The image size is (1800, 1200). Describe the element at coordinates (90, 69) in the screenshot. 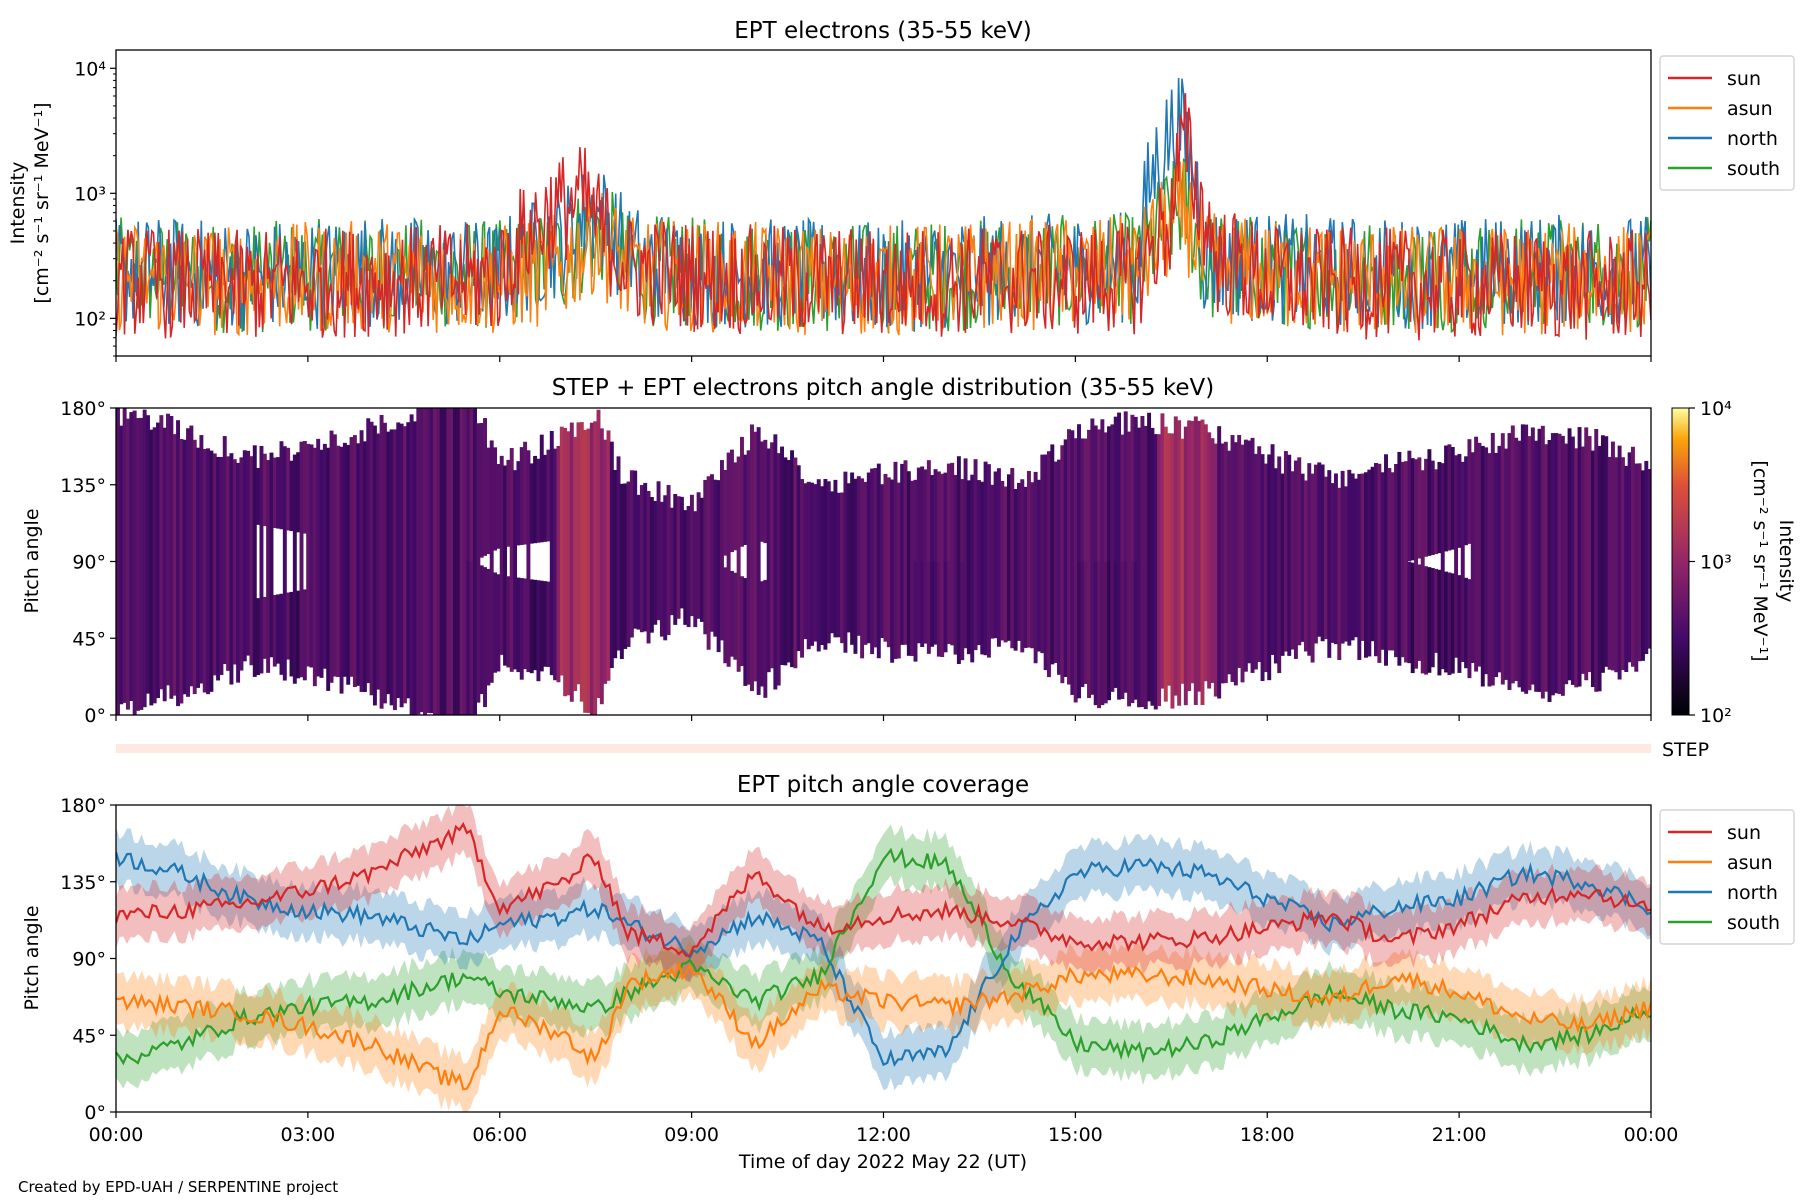

I see `ytick-label: 10⁴` at that location.